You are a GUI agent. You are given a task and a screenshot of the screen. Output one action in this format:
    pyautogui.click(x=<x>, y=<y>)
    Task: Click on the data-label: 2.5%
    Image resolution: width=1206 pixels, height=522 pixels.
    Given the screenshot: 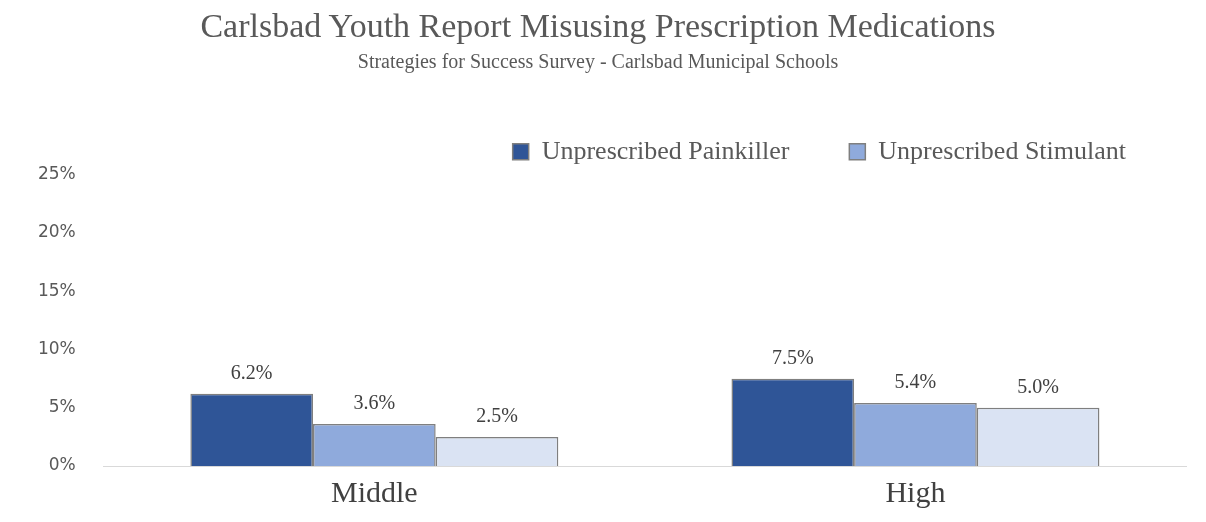 What is the action you would take?
    pyautogui.click(x=497, y=415)
    